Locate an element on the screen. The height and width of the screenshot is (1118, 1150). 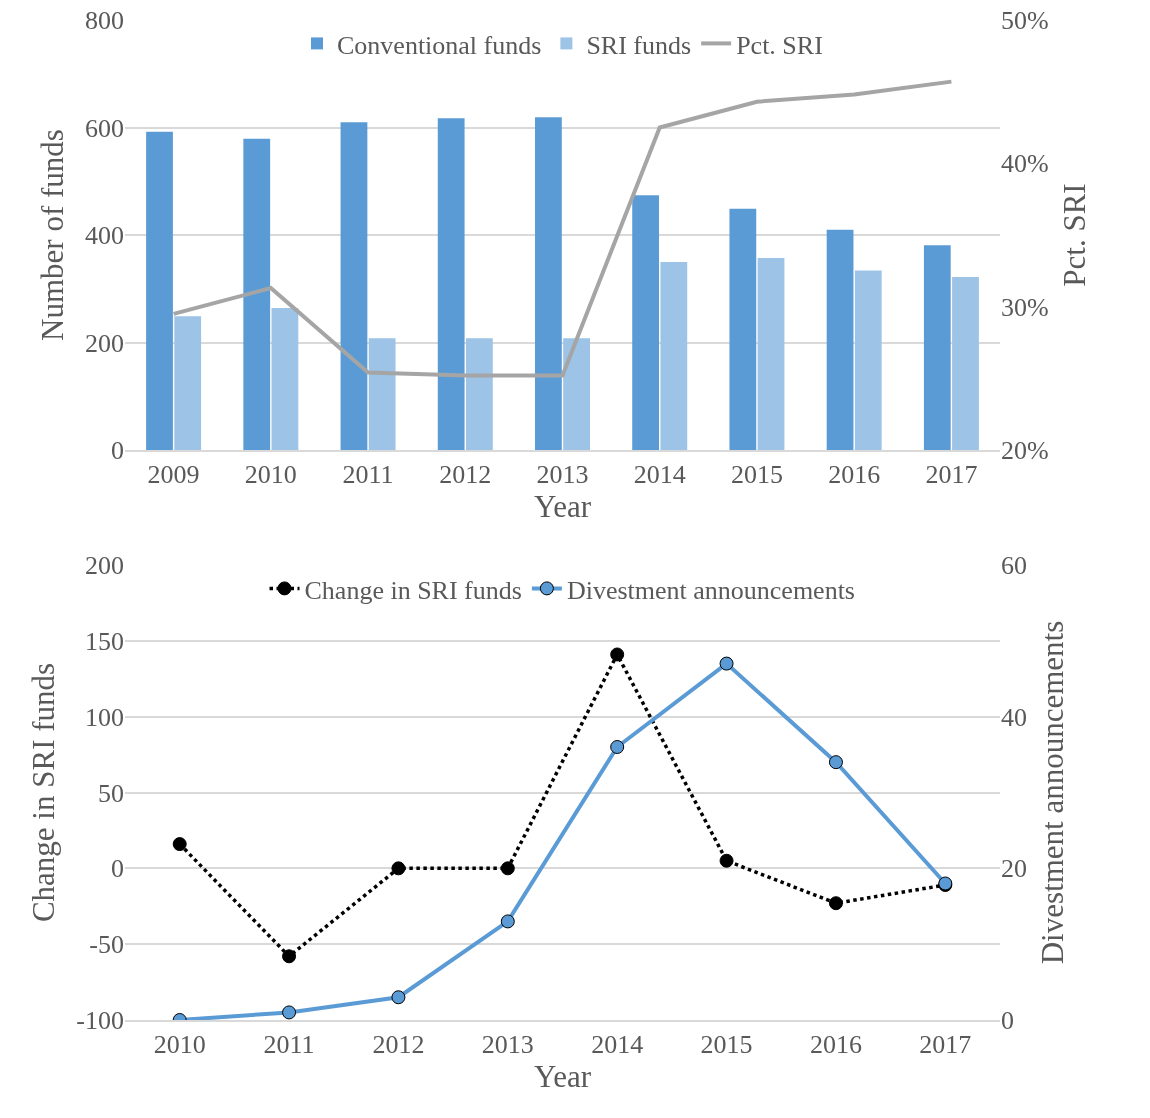
legend-label: Pct. SRI is located at coordinates (779, 45).